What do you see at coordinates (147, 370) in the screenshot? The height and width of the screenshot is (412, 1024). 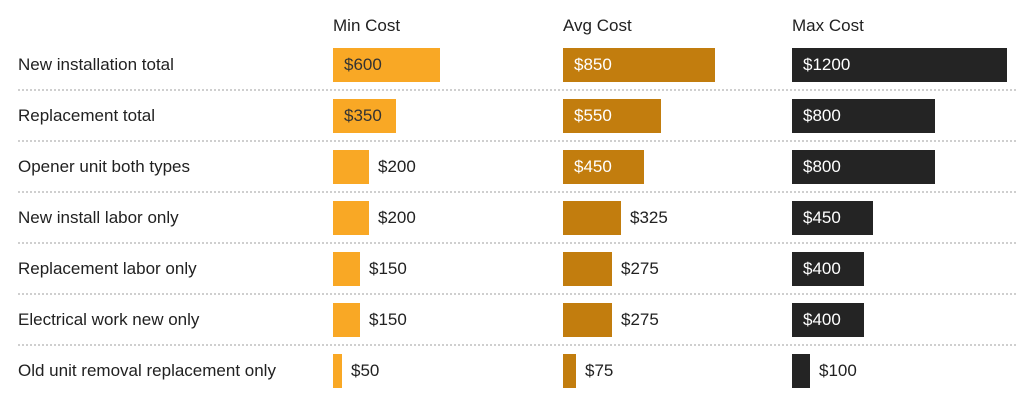 I see `row-label: Old unit removal replacement only` at bounding box center [147, 370].